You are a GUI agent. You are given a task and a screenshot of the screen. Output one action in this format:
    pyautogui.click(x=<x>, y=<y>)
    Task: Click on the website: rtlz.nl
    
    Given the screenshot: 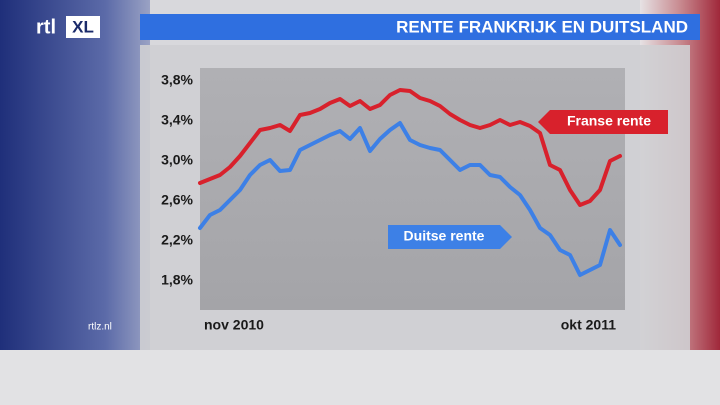 What is the action you would take?
    pyautogui.click(x=100, y=327)
    